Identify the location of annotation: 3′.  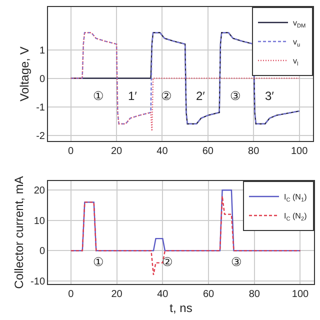
(270, 96).